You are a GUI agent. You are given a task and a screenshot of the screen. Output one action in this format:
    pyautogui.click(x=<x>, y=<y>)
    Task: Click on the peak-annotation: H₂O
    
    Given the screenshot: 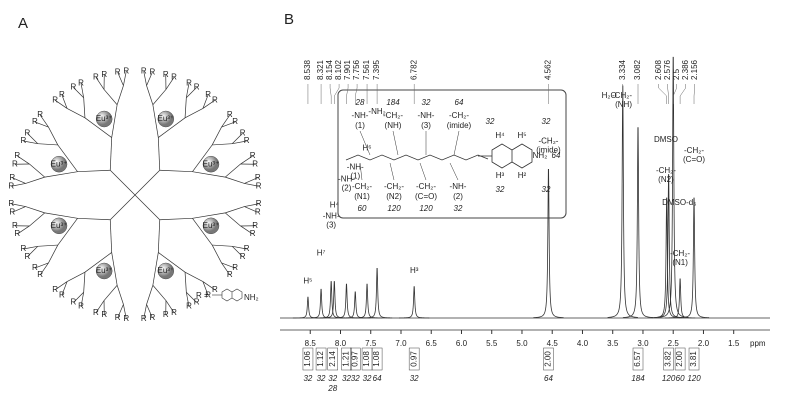 What is the action you would take?
    pyautogui.click(x=609, y=95)
    